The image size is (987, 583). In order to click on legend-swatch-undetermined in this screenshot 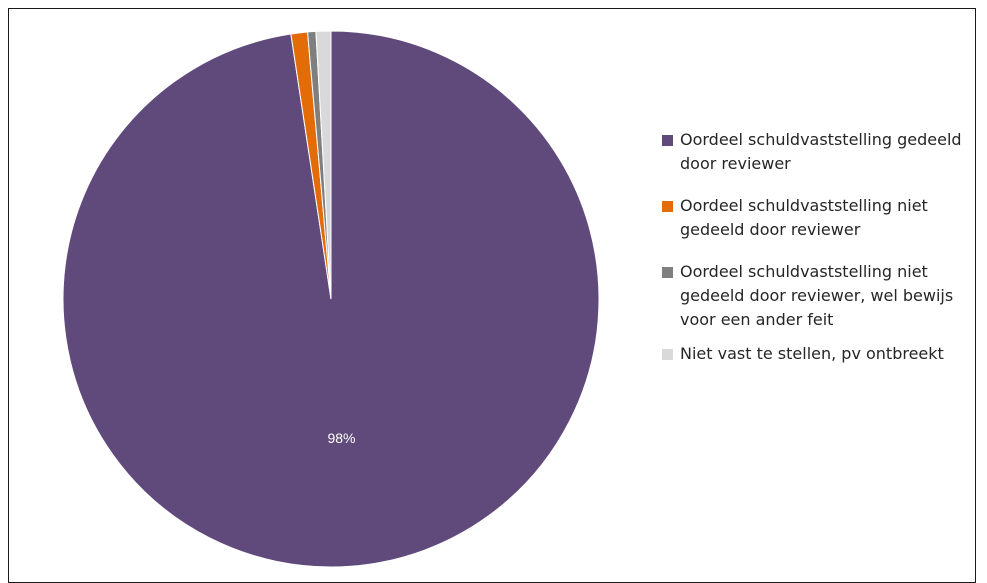, I will do `click(667, 354)`.